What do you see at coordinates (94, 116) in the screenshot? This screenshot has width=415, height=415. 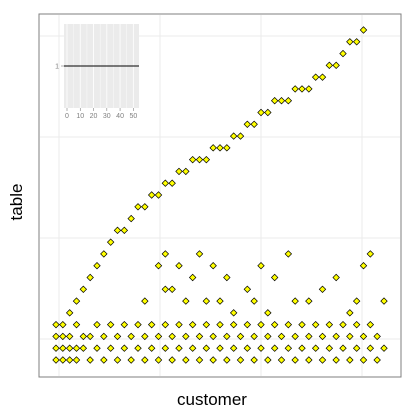 I see `inset-x-tick-label: 20` at bounding box center [94, 116].